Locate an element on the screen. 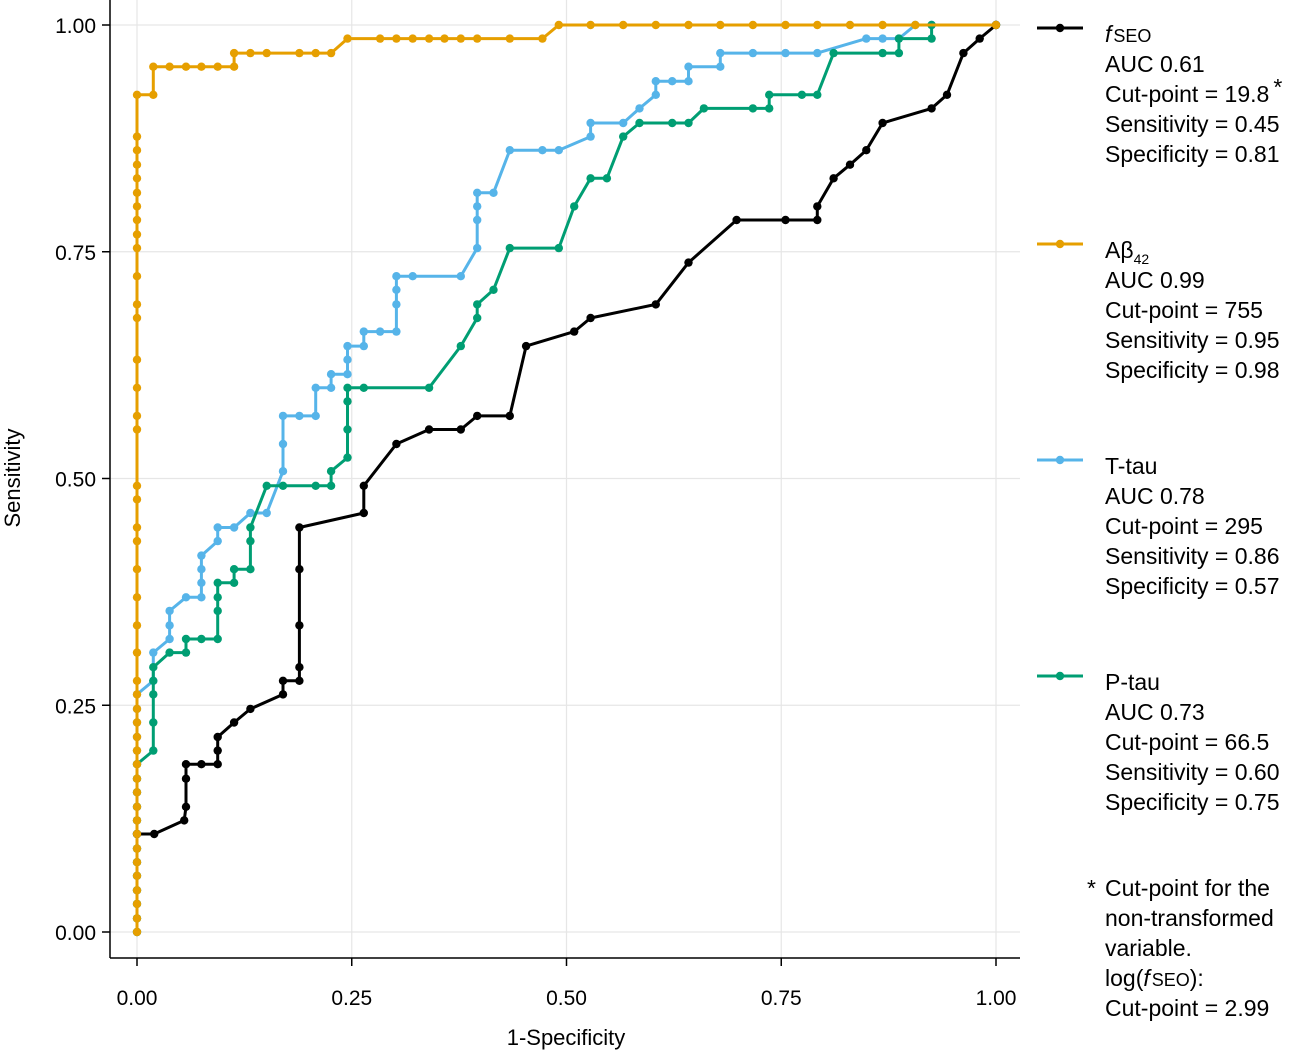 The width and height of the screenshot is (1300, 1051). legend-stat-line: Cut-point = 295 is located at coordinates (1184, 526).